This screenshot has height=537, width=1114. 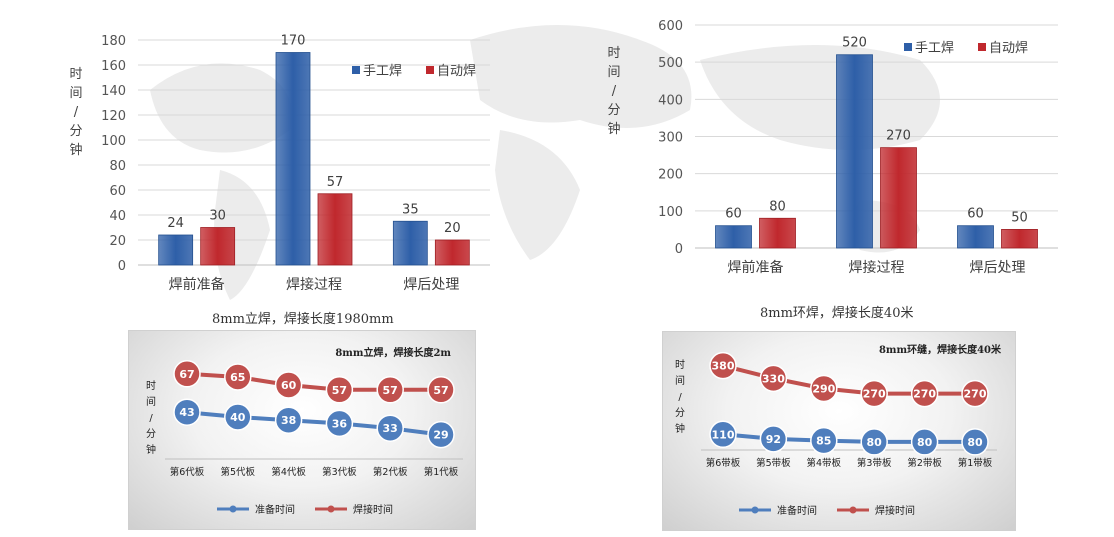 I want to click on data-label: 85, so click(x=823, y=441).